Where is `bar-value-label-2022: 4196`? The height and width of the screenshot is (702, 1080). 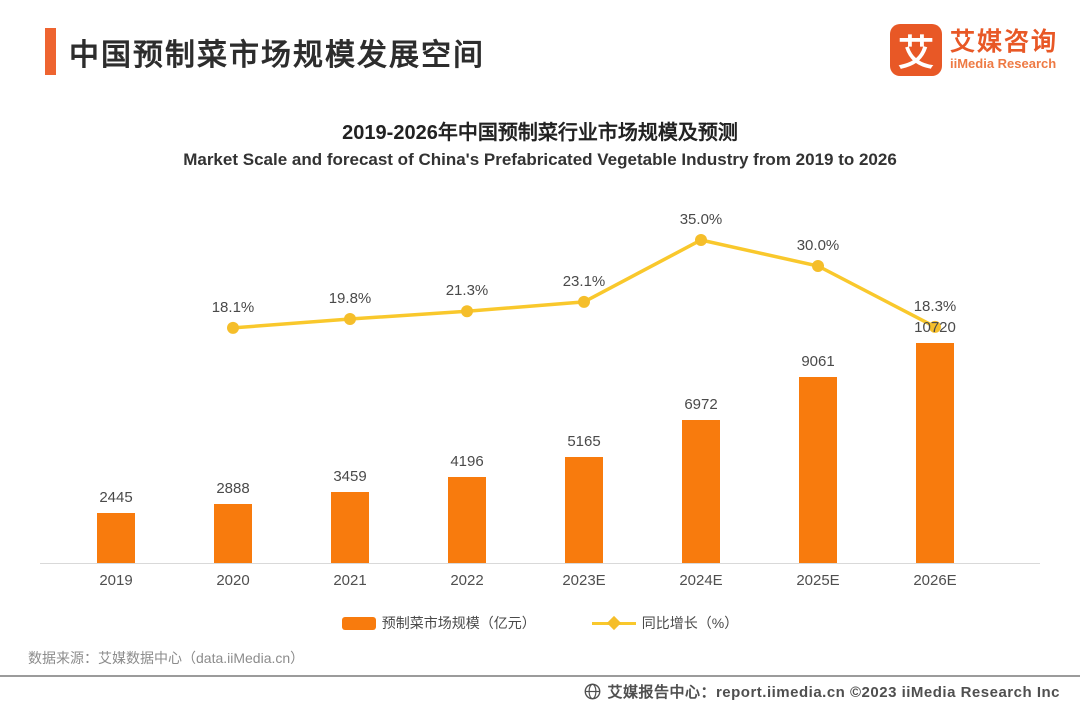 bar-value-label-2022: 4196 is located at coordinates (467, 461).